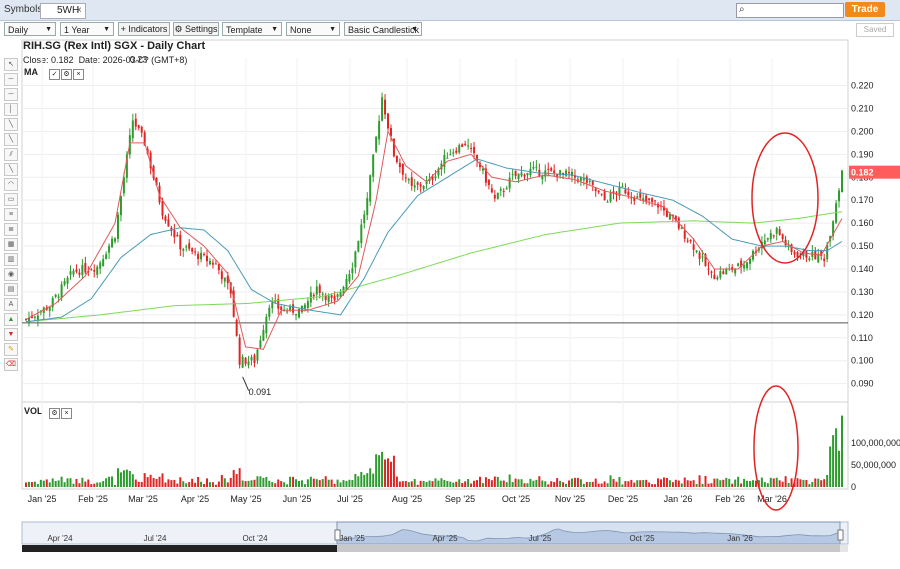 The image size is (900, 569). Describe the element at coordinates (63, 11) in the screenshot. I see `symbol-input: 5WH ×` at that location.